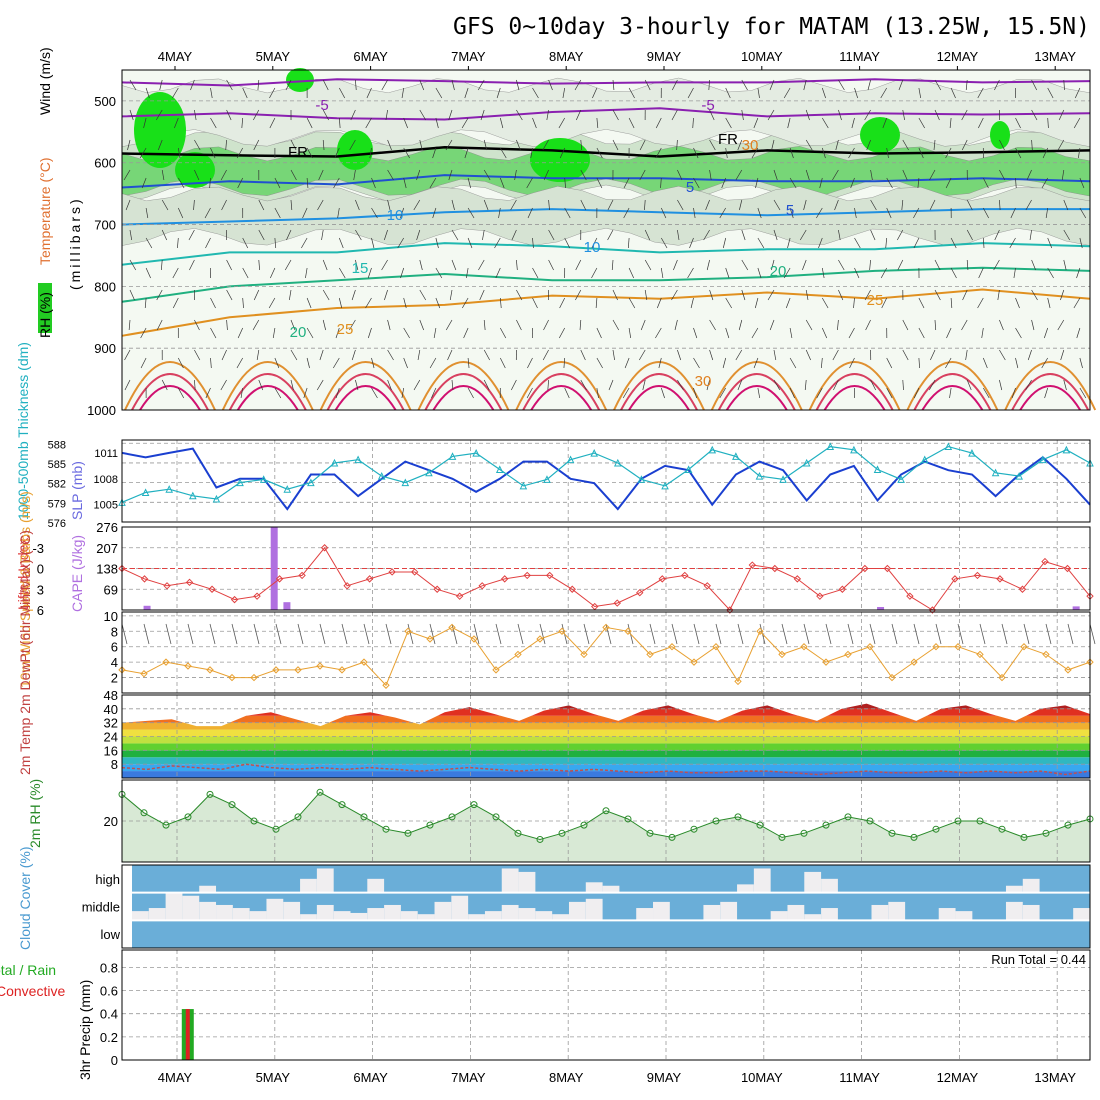 Image resolution: width=1100 pixels, height=1100 pixels. What do you see at coordinates (606, 726) in the screenshot?
I see `temp-band` at bounding box center [606, 726].